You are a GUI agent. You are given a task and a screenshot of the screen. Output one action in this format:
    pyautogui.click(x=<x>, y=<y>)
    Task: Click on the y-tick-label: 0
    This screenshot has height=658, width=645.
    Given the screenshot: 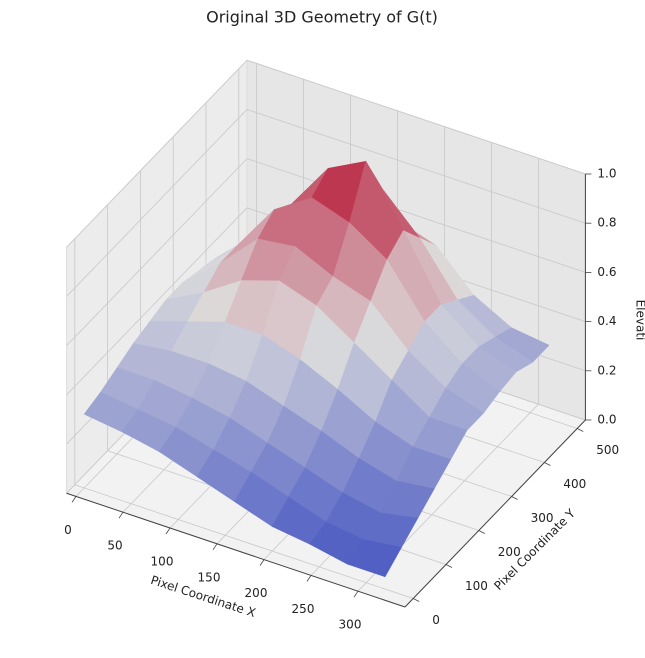 What is the action you would take?
    pyautogui.click(x=436, y=620)
    